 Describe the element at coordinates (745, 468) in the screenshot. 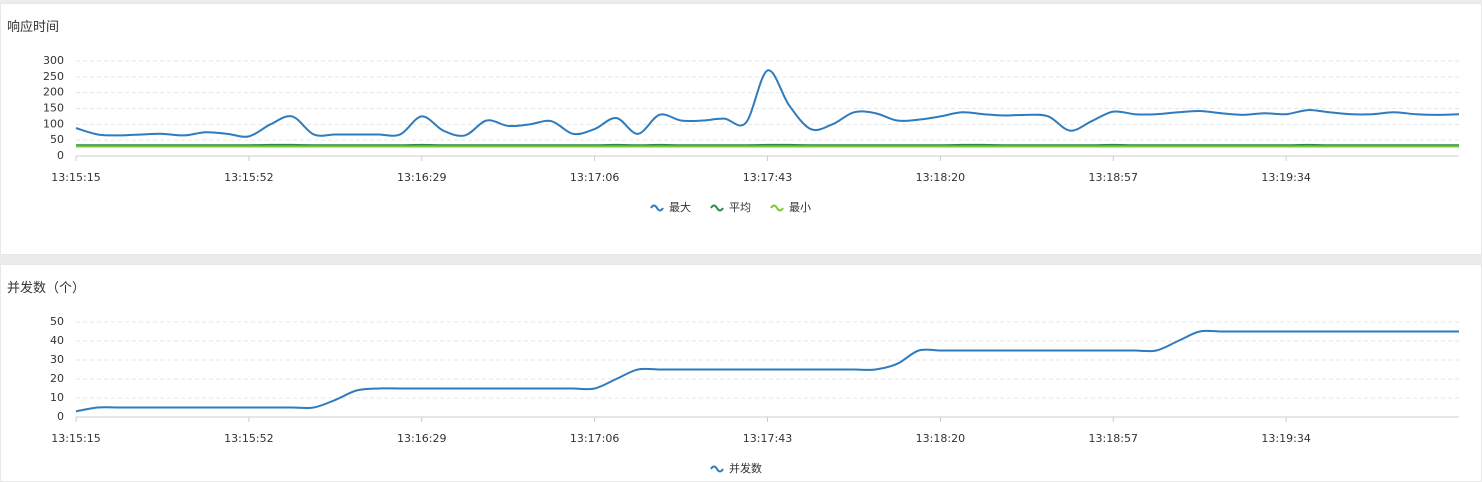

I see `legend-label: 并发数` at that location.